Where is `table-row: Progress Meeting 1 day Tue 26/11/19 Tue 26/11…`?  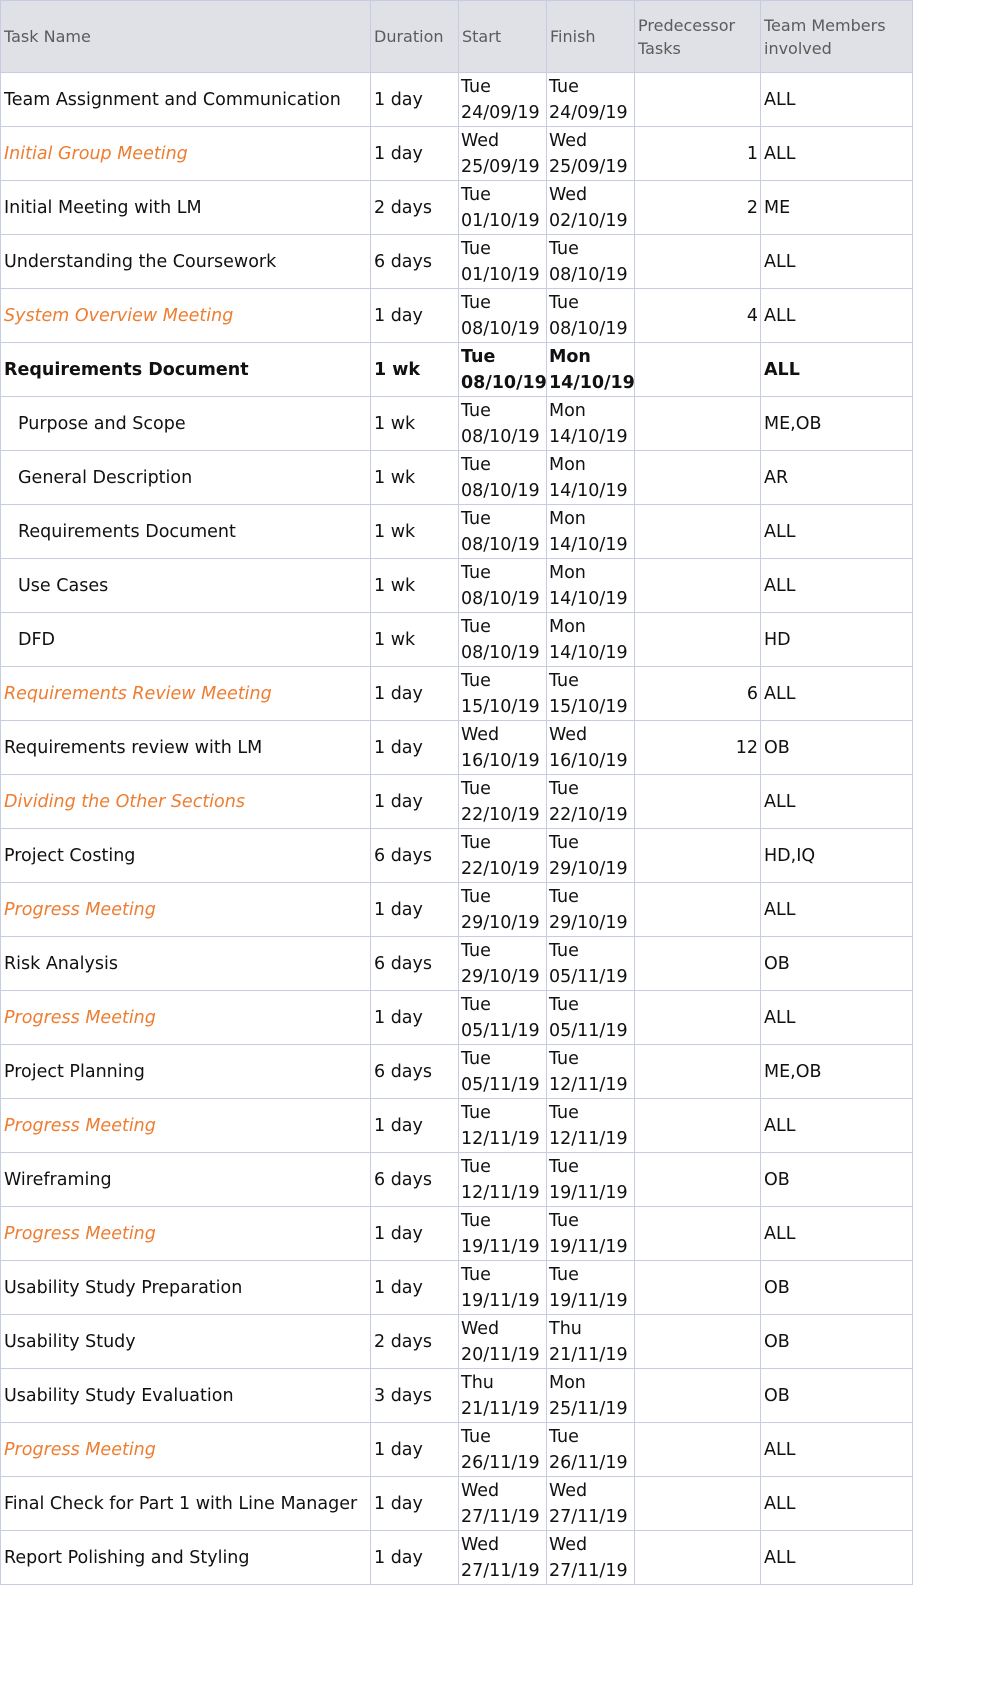 table-row: Progress Meeting 1 day Tue 26/11/19 Tue 26/11… is located at coordinates (456, 1449).